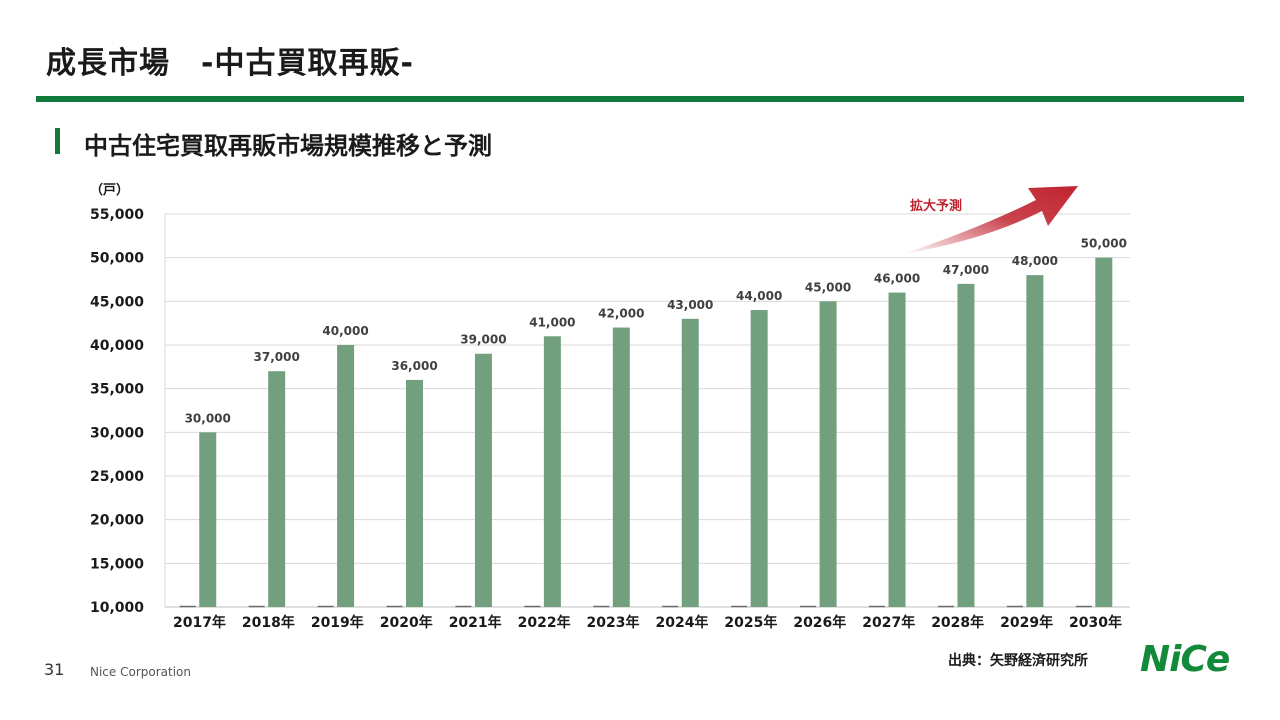 The width and height of the screenshot is (1280, 720). I want to click on x-tick-label: 2021年, so click(475, 622).